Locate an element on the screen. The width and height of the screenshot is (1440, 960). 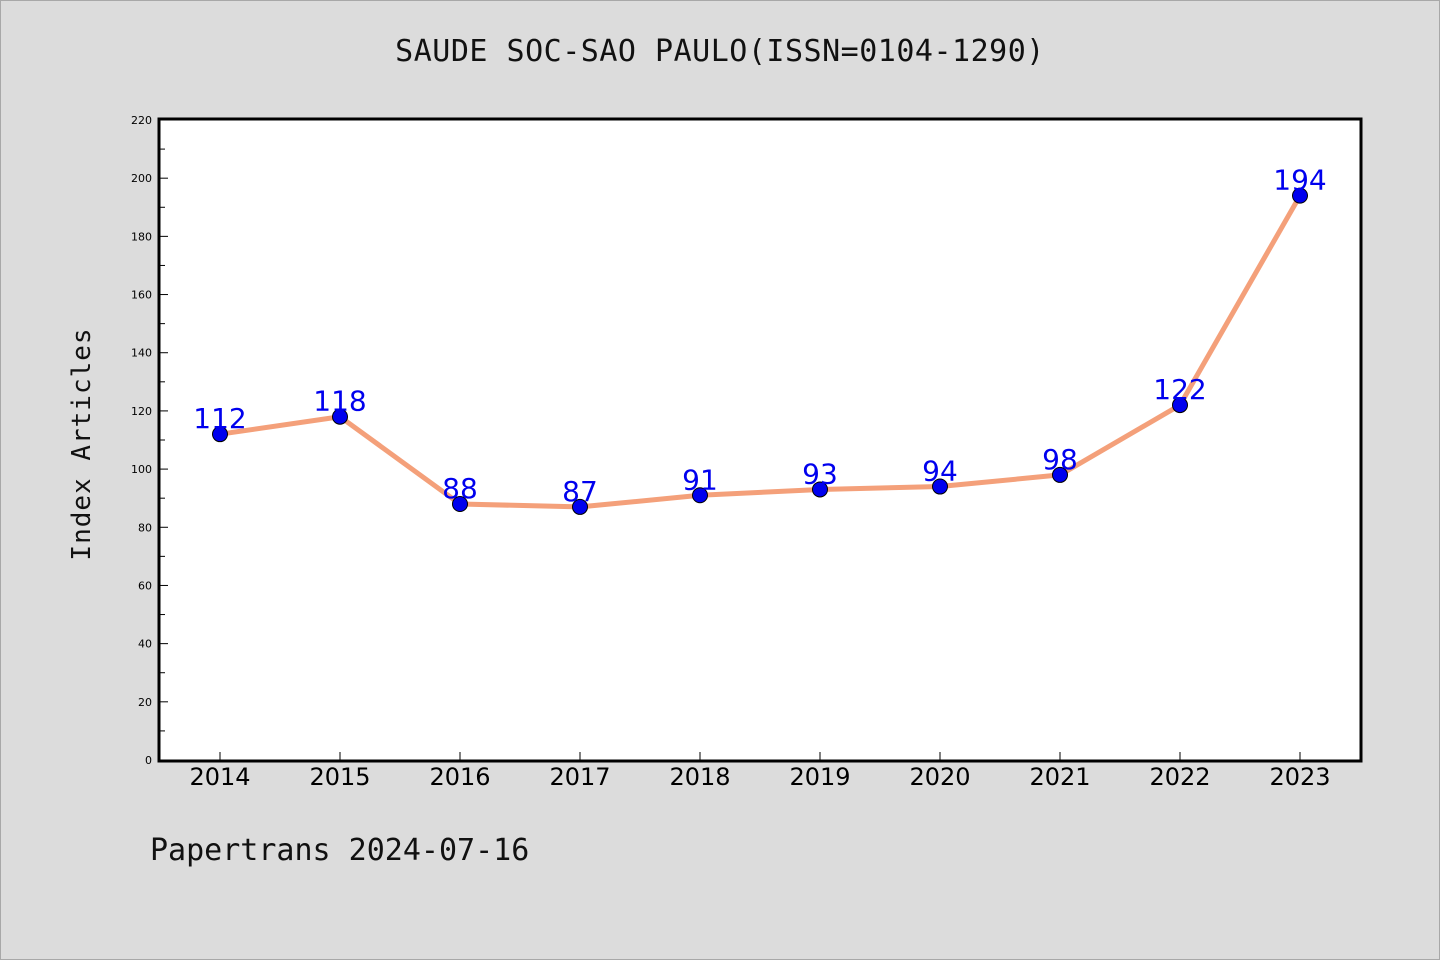
data-label: 93 is located at coordinates (820, 473).